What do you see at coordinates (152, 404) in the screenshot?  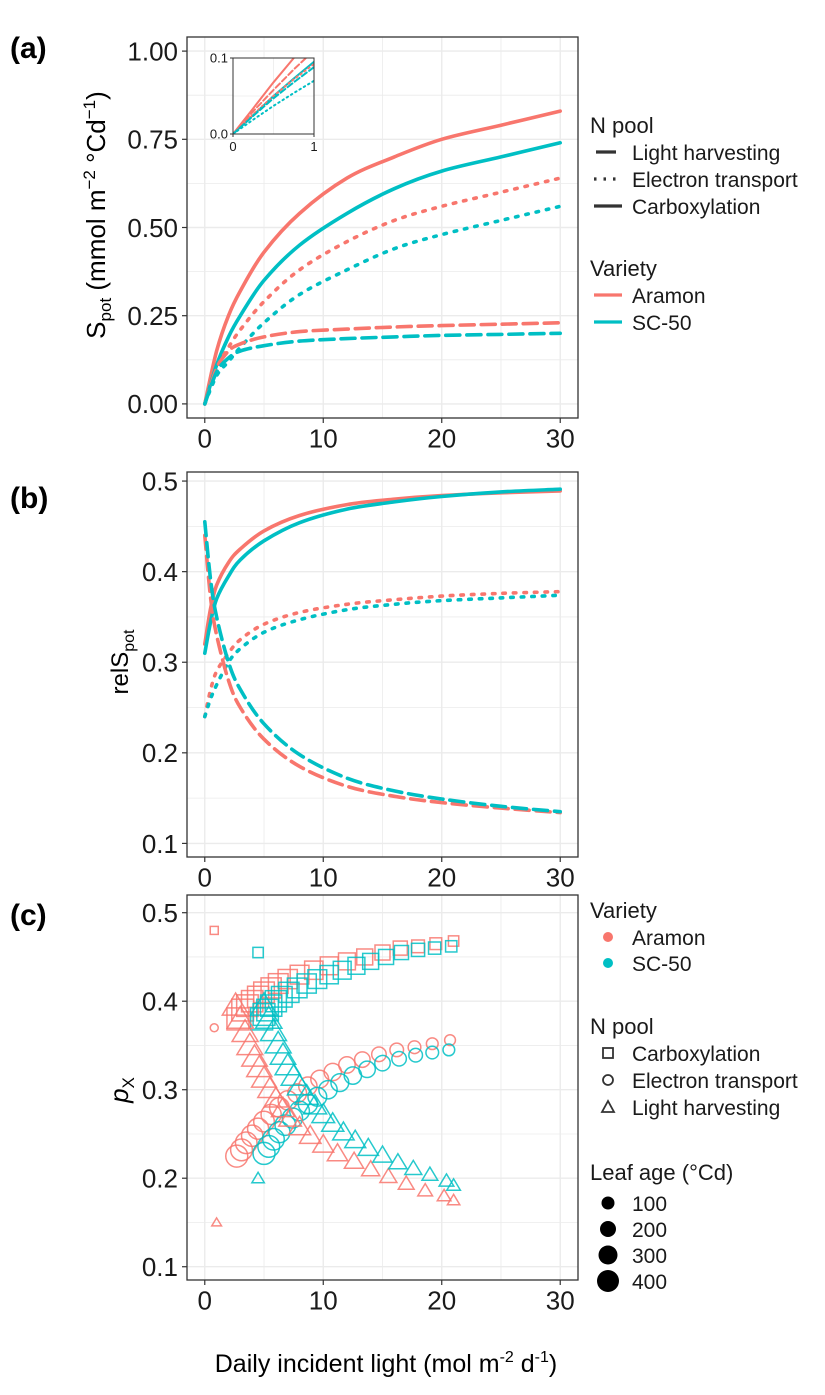 I see `a-y-tick-label: 0.00` at bounding box center [152, 404].